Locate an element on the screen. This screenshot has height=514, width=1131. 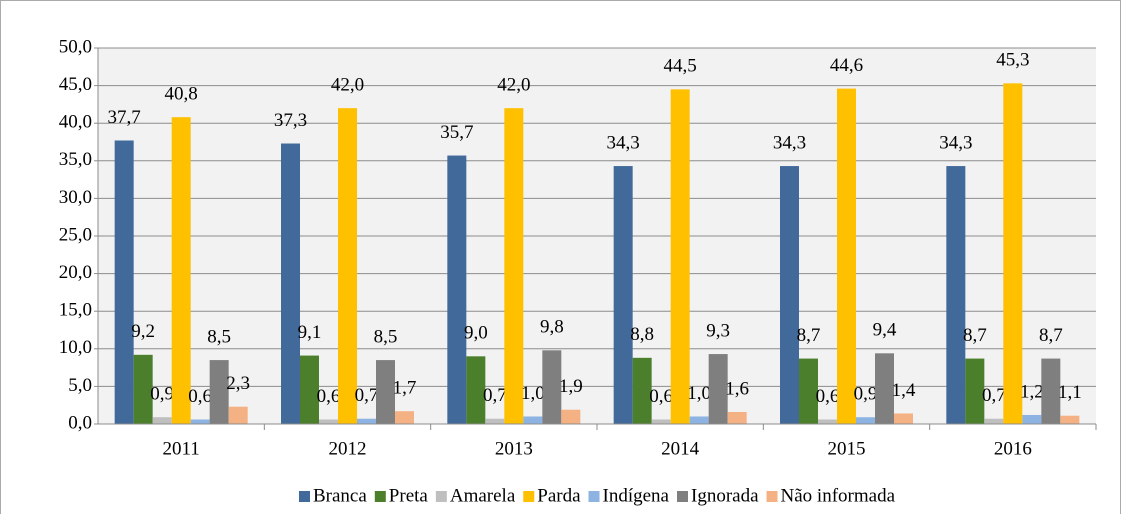
data-label: 37,3 is located at coordinates (290, 120).